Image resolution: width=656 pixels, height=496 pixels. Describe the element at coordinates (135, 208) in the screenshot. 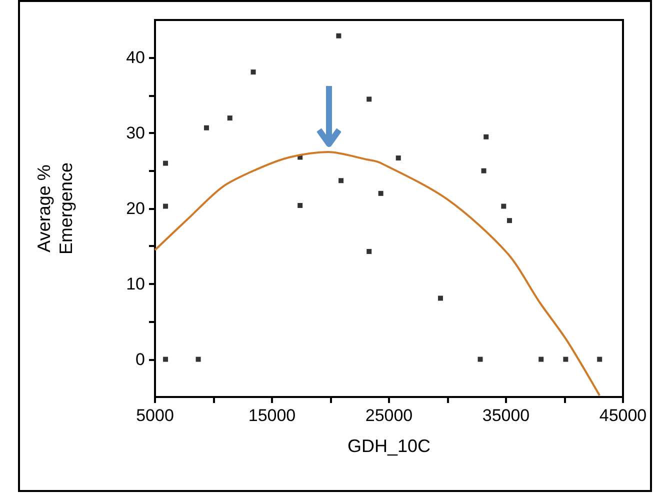

I see `y-tick-label: 20` at that location.